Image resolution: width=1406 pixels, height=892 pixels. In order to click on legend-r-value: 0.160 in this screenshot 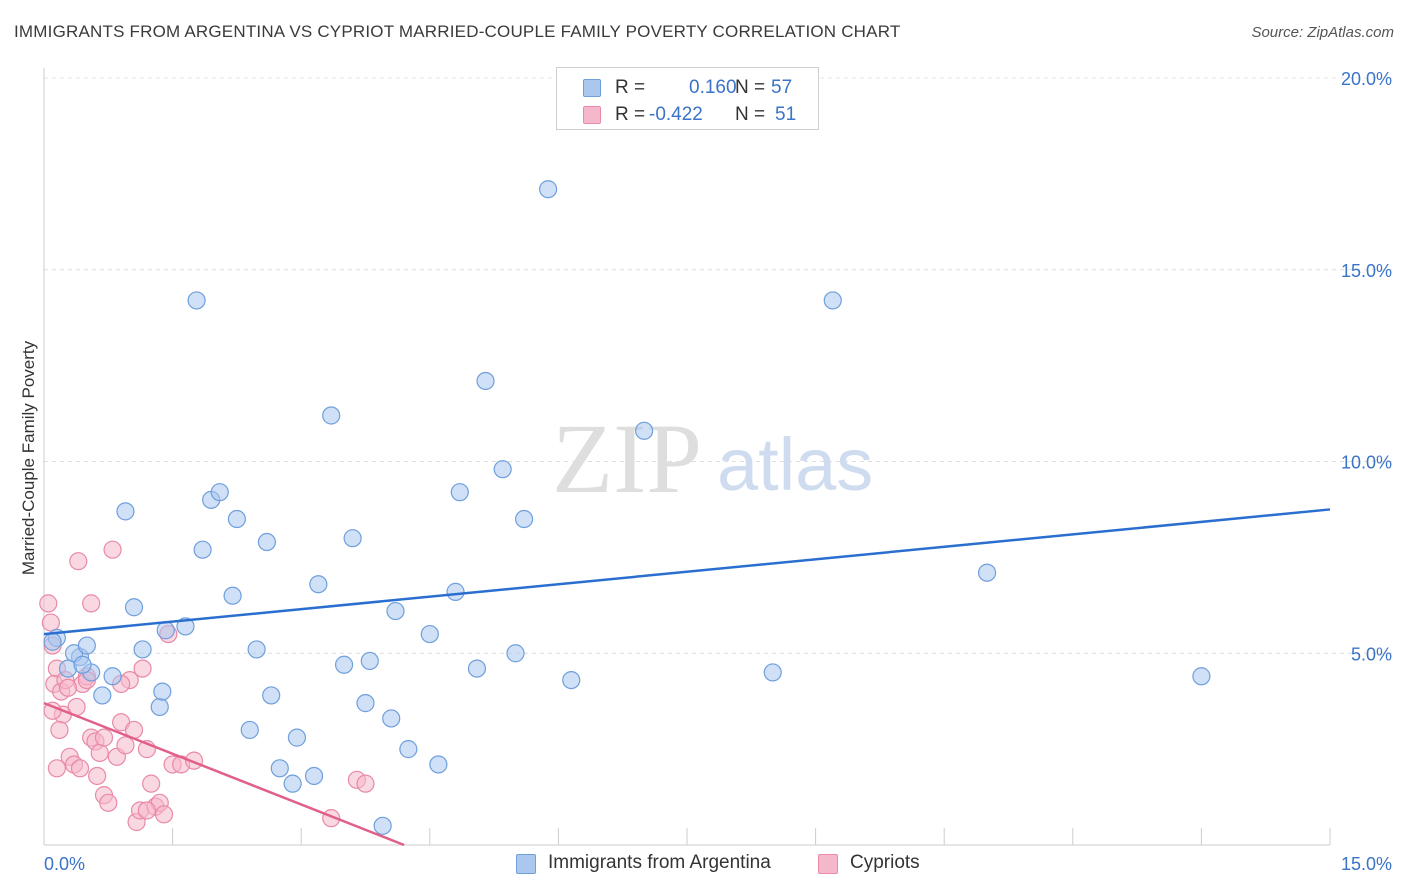, I will do `click(713, 87)`.